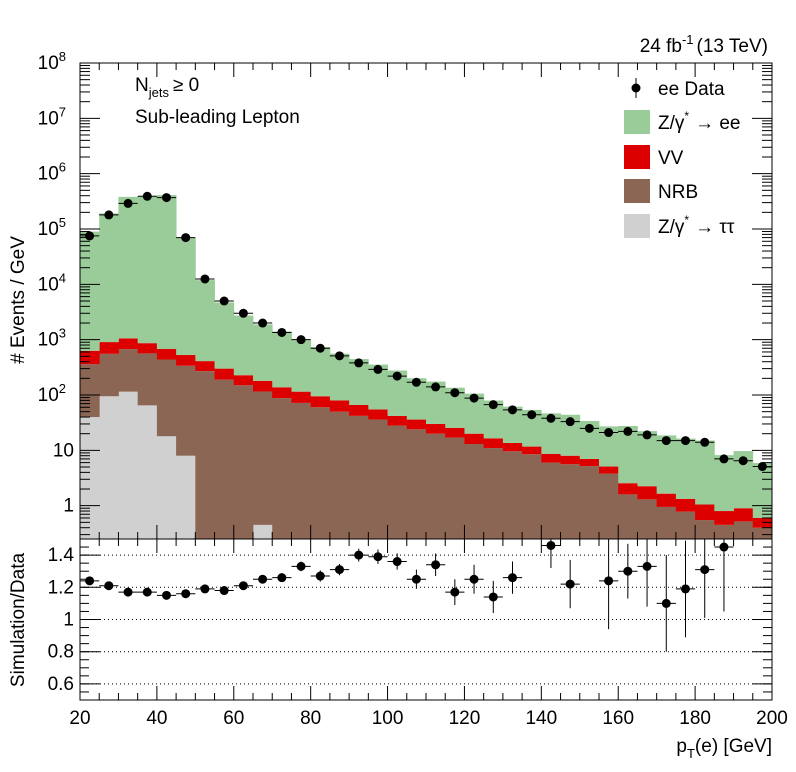 This screenshot has height=772, width=796. What do you see at coordinates (666, 464) in the screenshot?
I see `stack-bar-series3-bin30` at bounding box center [666, 464].